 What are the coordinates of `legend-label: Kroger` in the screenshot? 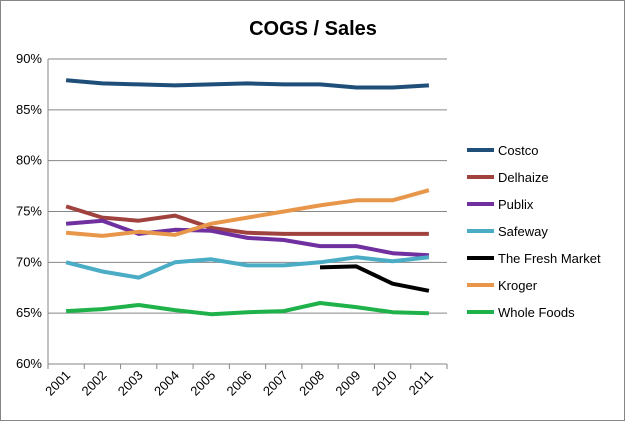 It's located at (518, 285).